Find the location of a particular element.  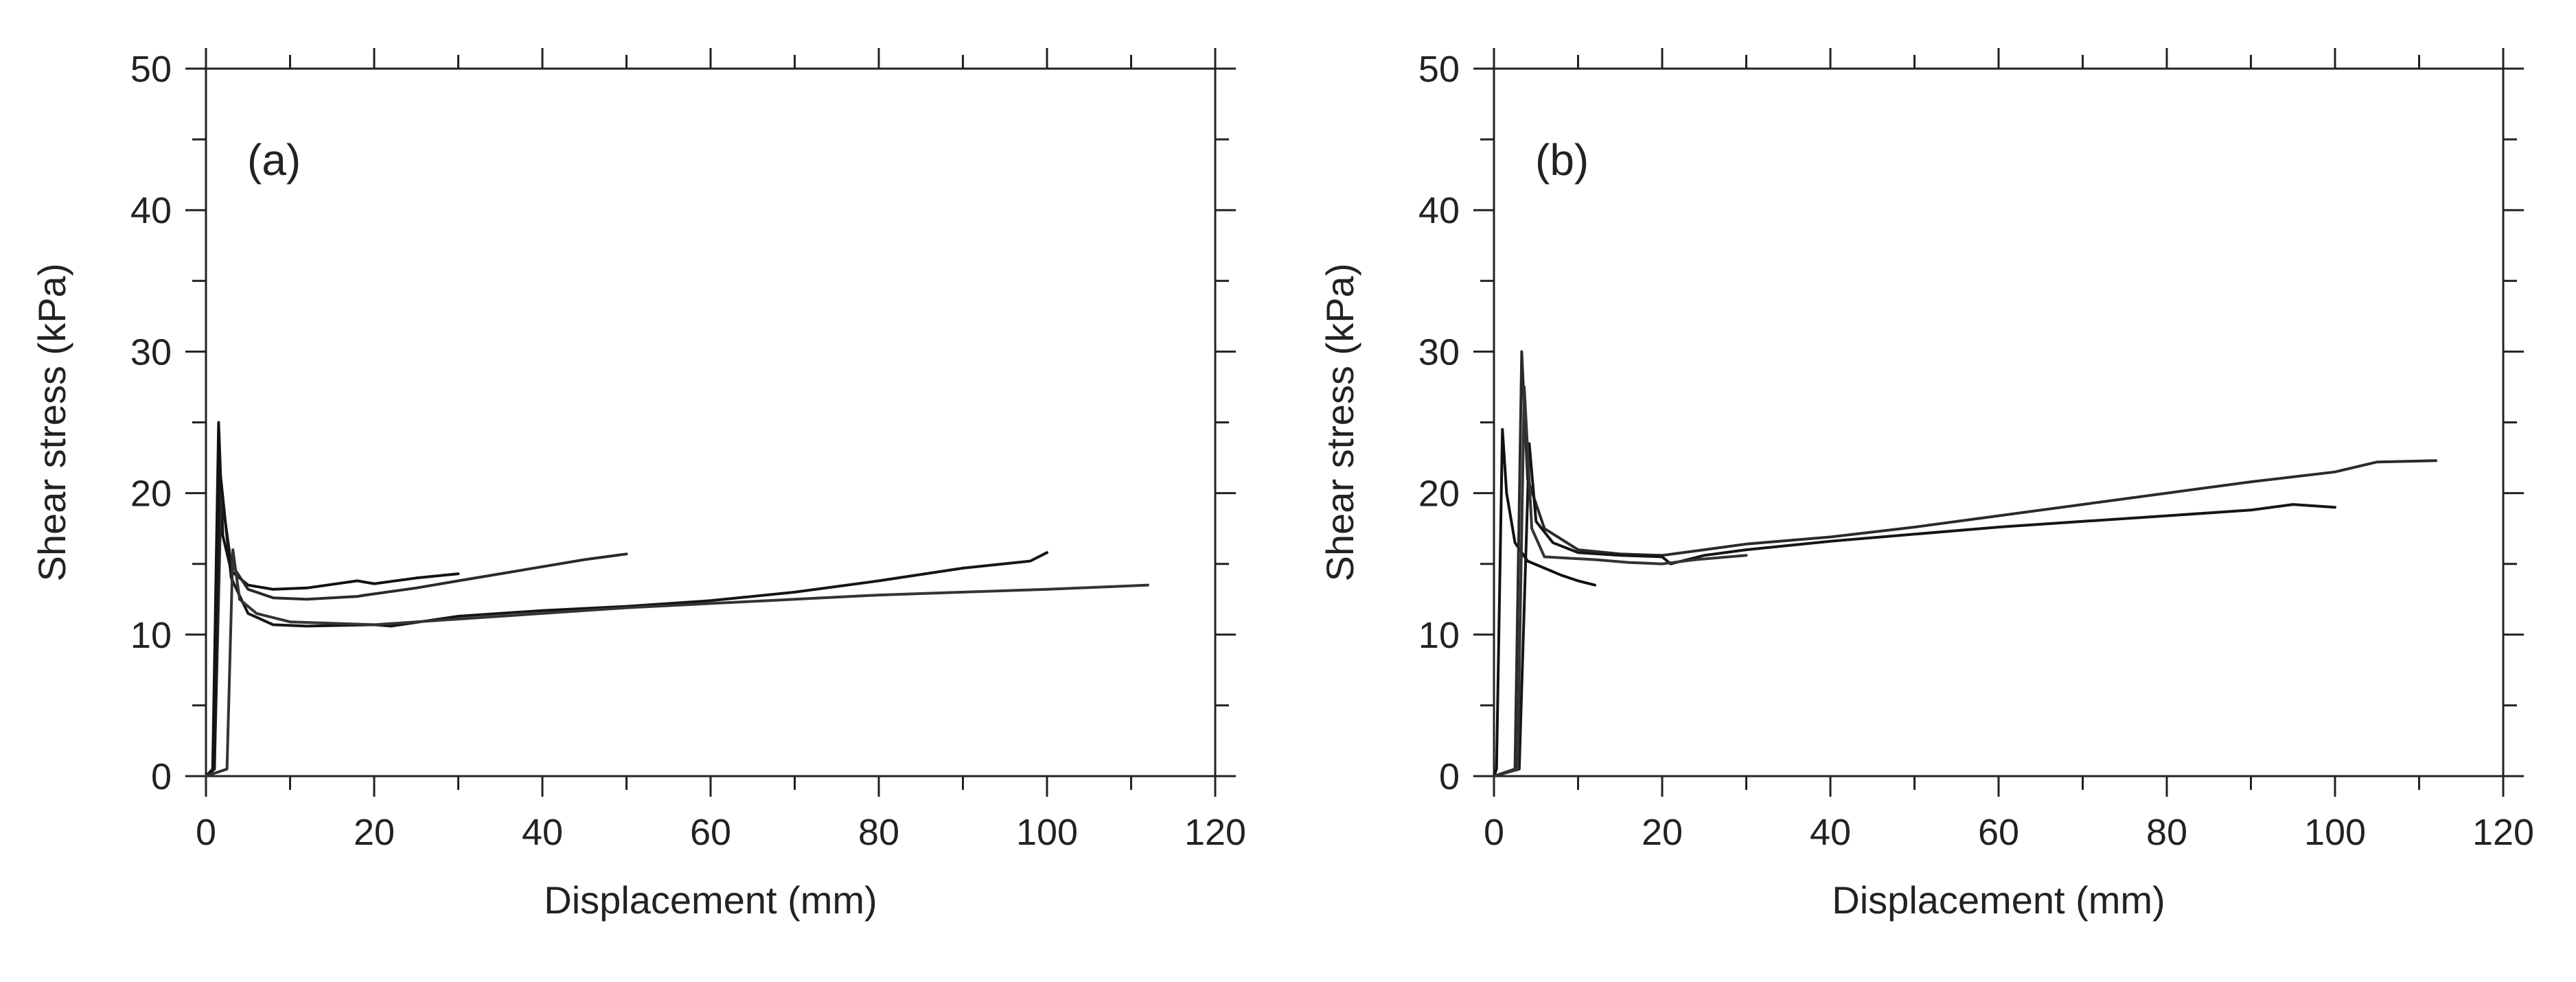

series-a is located at coordinates (677, 599).